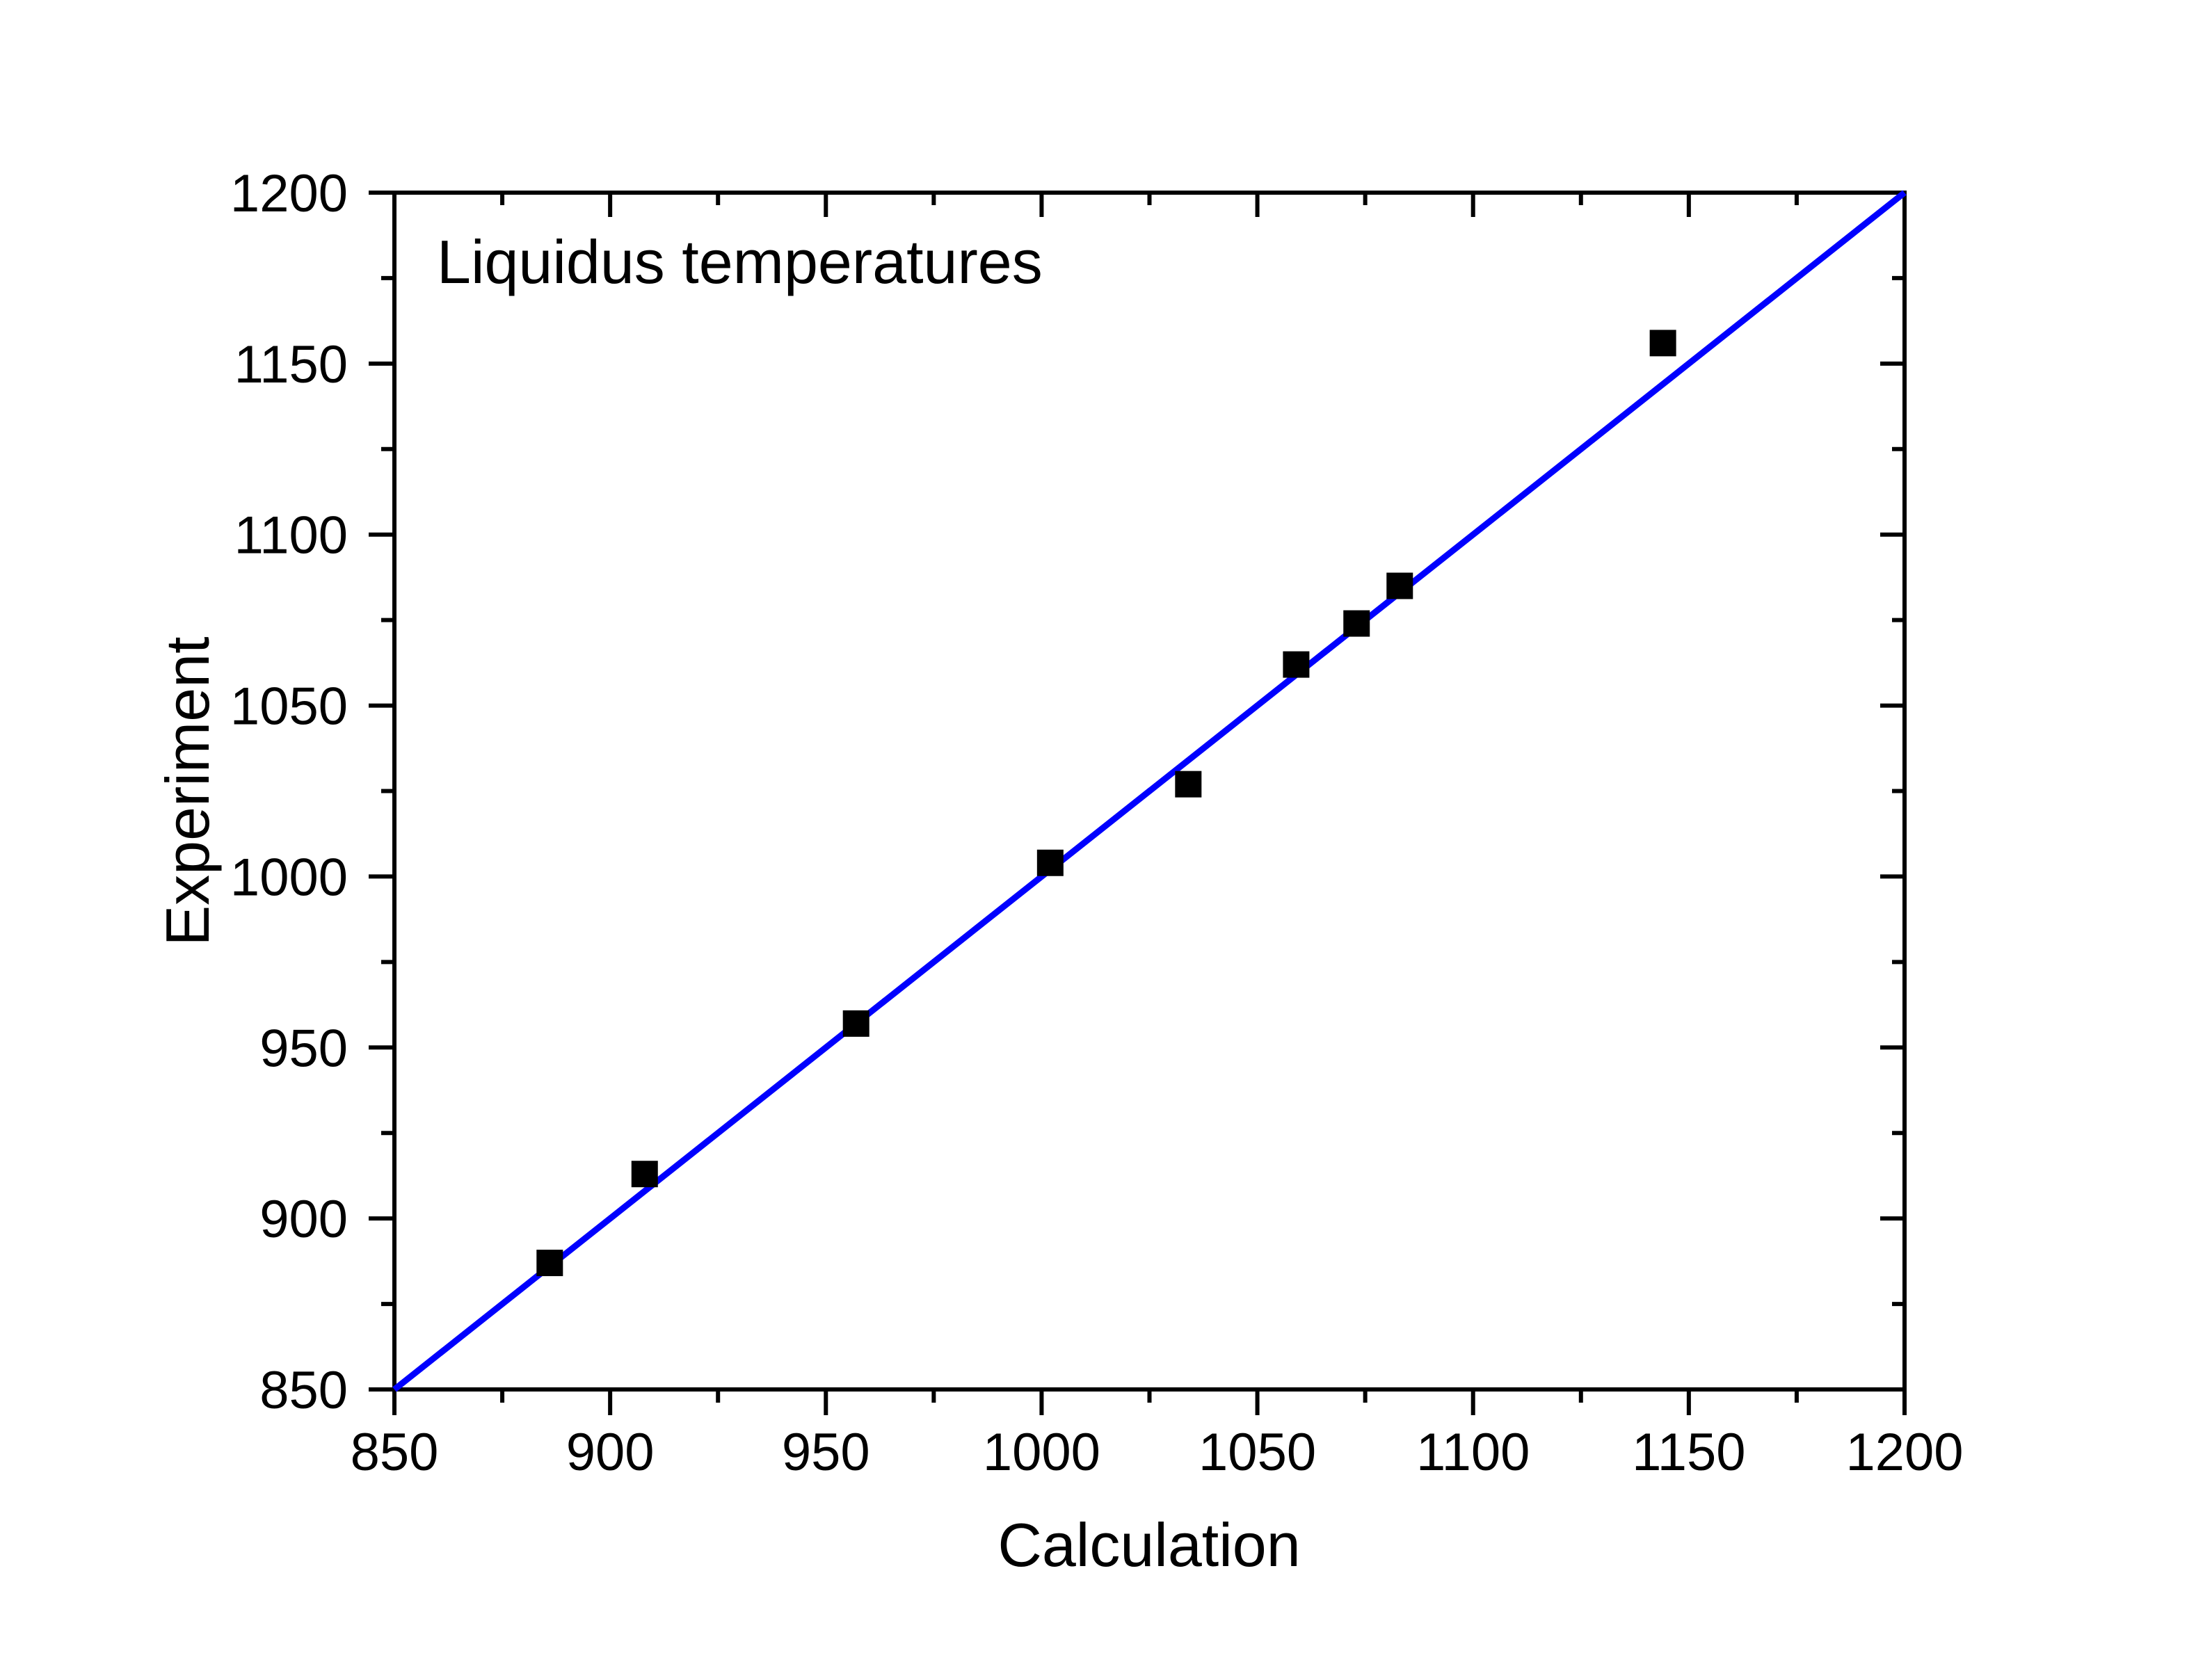 The height and width of the screenshot is (1669, 2212). What do you see at coordinates (291, 535) in the screenshot?
I see `y-tick-label: 1100` at bounding box center [291, 535].